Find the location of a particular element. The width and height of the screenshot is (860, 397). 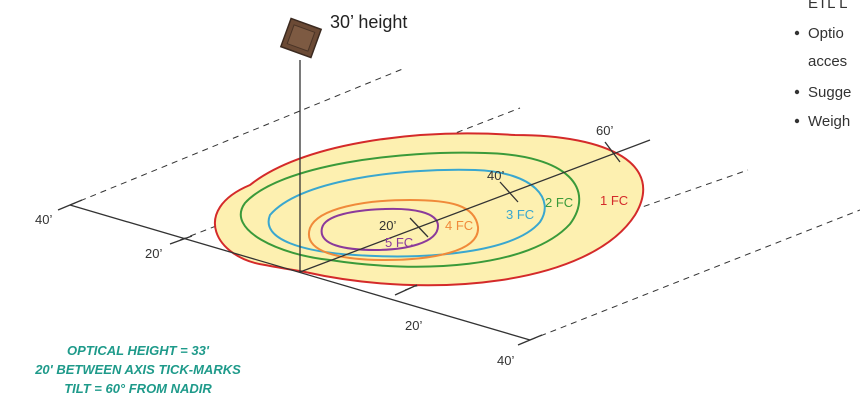

spec-optical-height: OPTICAL HEIGHT = 33' is located at coordinates (138, 350).